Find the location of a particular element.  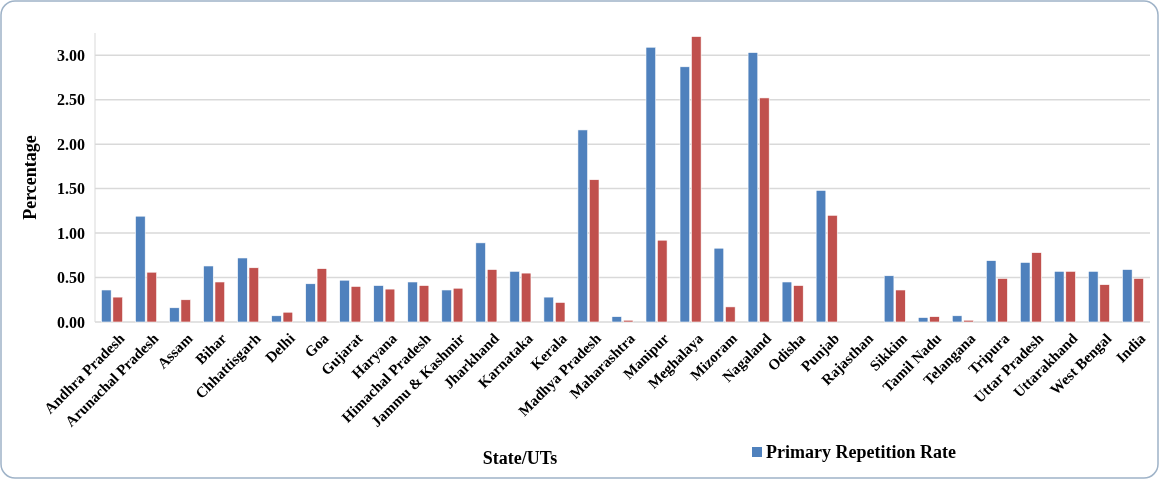

y-tick-label: 2.50 is located at coordinates (71, 100).